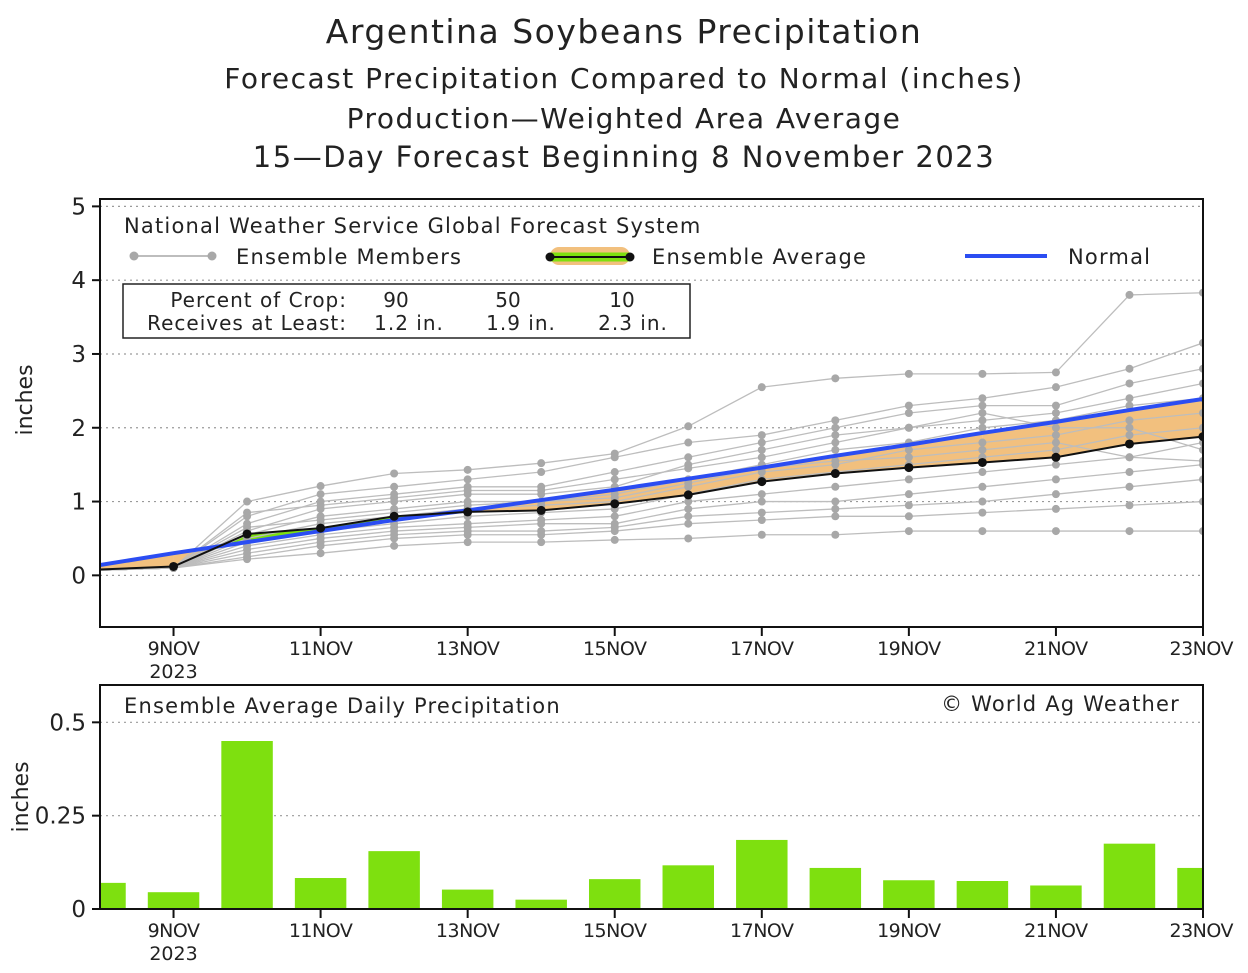  Describe the element at coordinates (78, 503) in the screenshot. I see `top-y-tick-label: 1` at that location.